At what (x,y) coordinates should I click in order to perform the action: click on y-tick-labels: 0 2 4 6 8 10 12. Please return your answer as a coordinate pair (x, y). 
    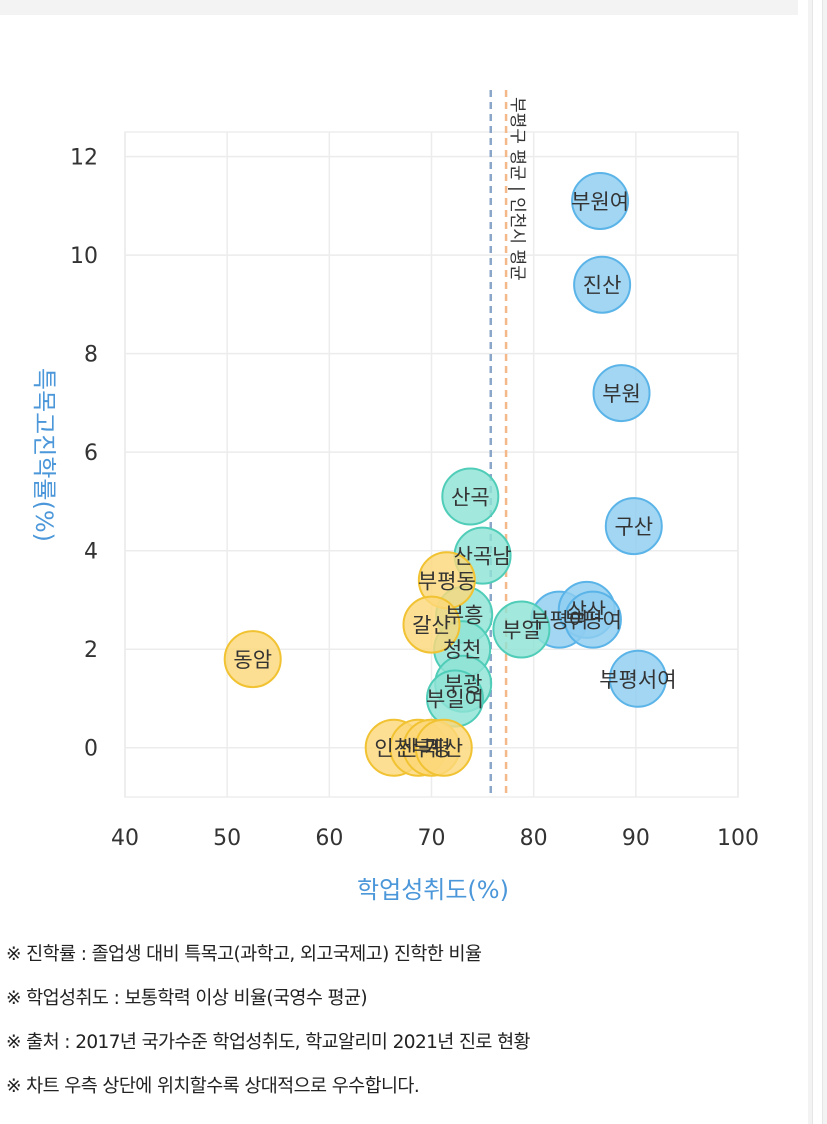
    Looking at the image, I should click on (84, 454).